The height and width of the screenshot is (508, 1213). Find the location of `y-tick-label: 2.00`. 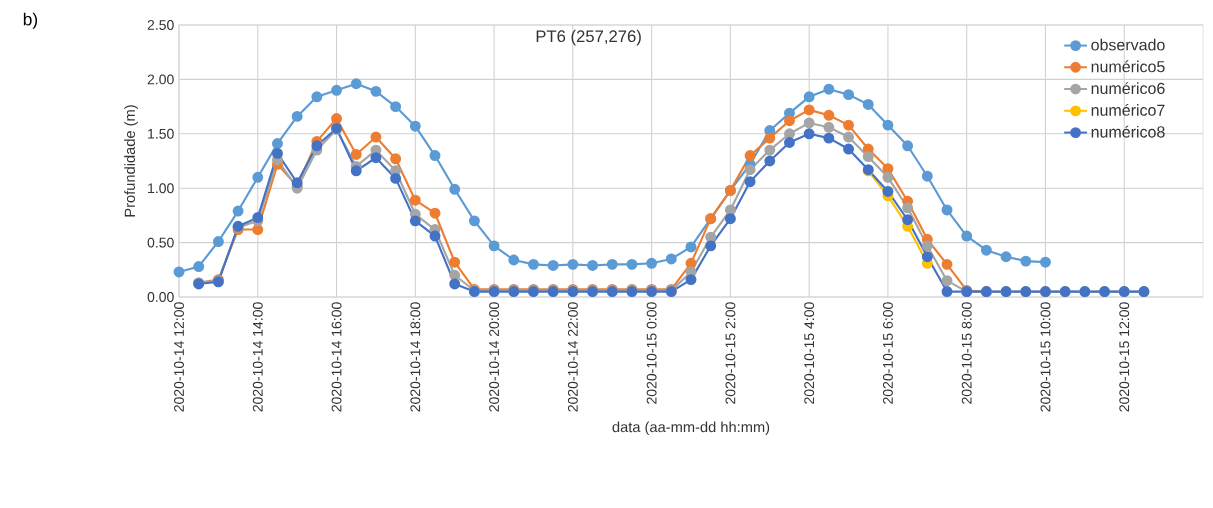

y-tick-label: 2.00 is located at coordinates (160, 79).